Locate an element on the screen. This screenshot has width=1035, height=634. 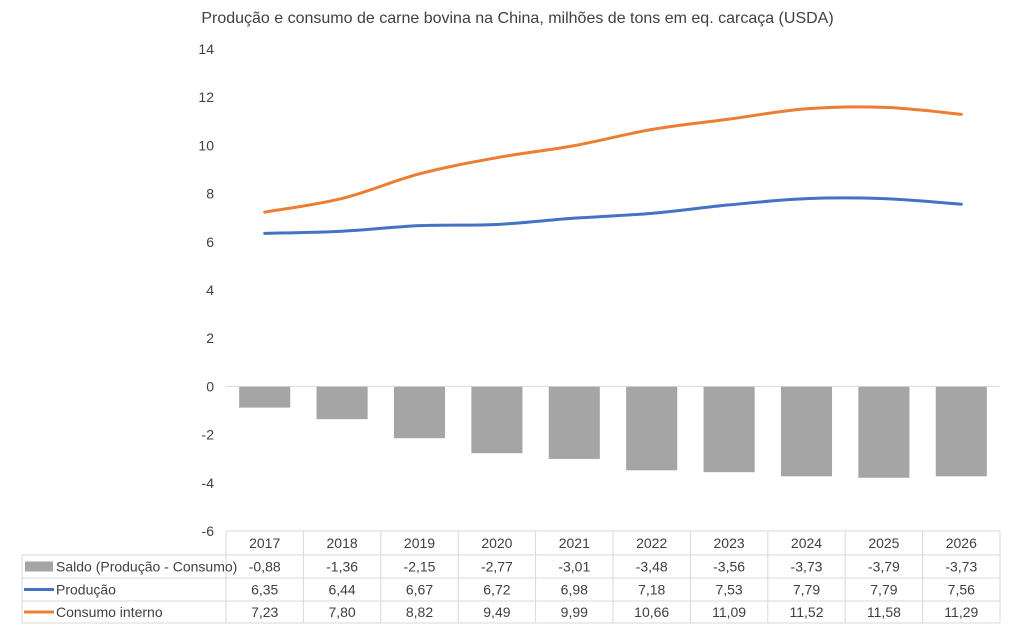
data-table-value: -3,79 is located at coordinates (884, 567).